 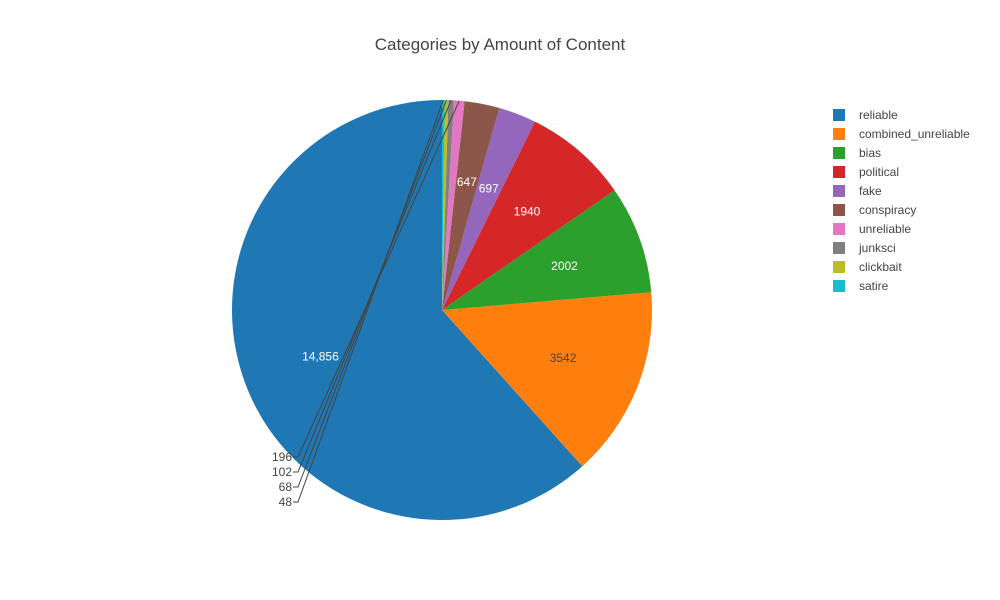 I want to click on slice-combined-unreliable, so click(x=547, y=379).